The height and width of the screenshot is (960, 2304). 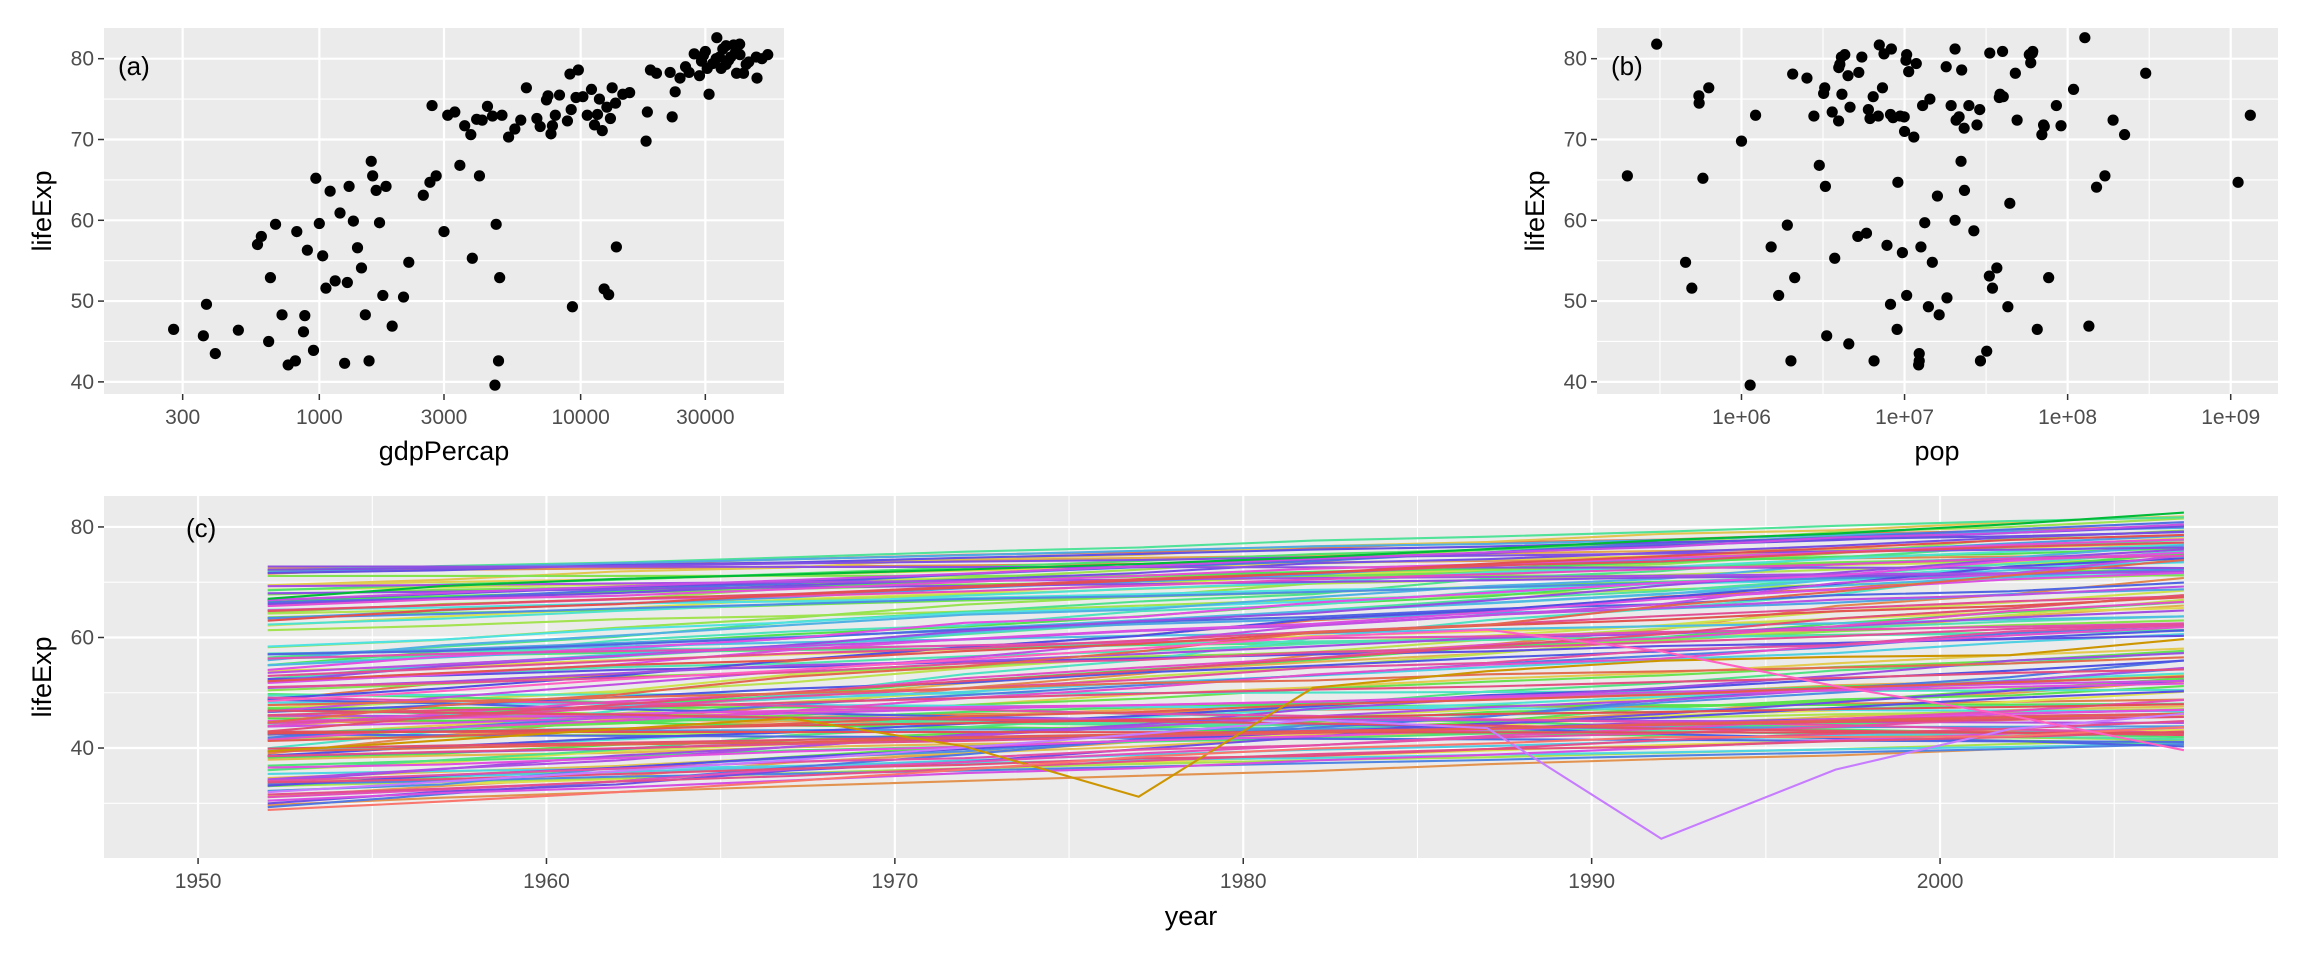 What do you see at coordinates (82, 220) in the screenshot?
I see `y-tick-label: 60` at bounding box center [82, 220].